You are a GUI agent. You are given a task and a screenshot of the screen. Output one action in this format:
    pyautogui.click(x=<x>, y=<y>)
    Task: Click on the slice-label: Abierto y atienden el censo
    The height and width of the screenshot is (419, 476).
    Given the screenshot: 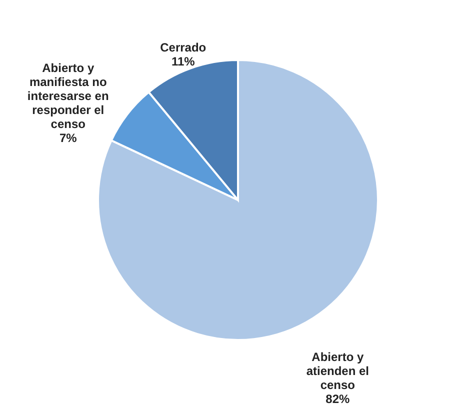 What is the action you would take?
    pyautogui.click(x=338, y=371)
    